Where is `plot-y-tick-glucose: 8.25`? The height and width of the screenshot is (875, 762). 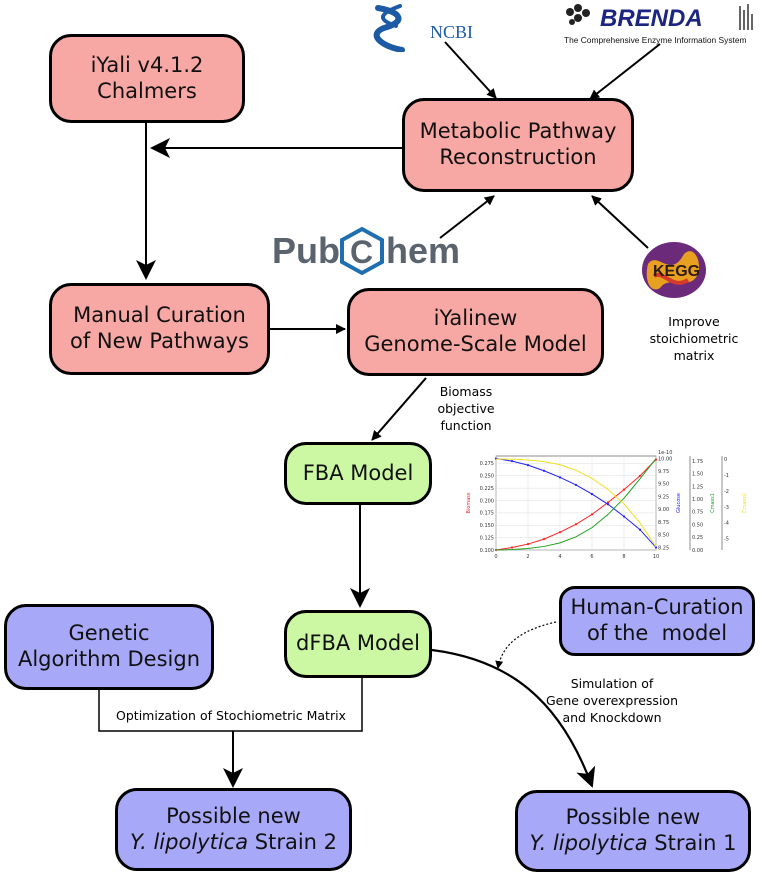
plot-y-tick-glucose: 8.25 is located at coordinates (663, 548).